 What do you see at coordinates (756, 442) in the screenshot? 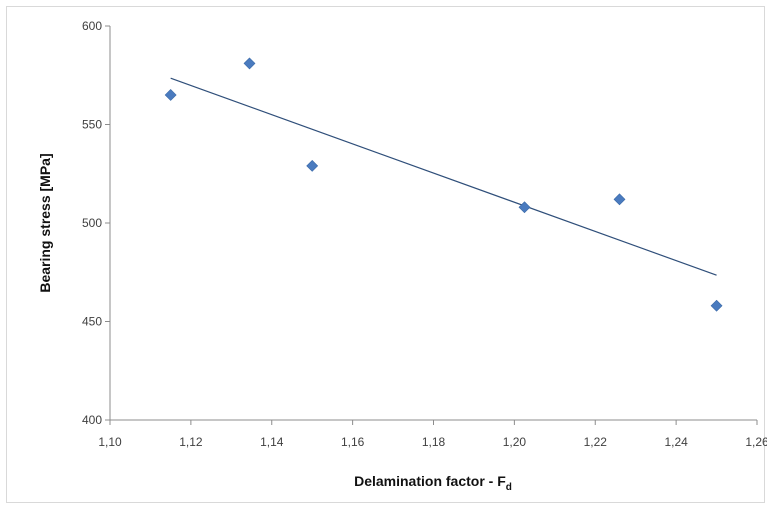
I see `x-tick-label: 1,26` at bounding box center [756, 442].